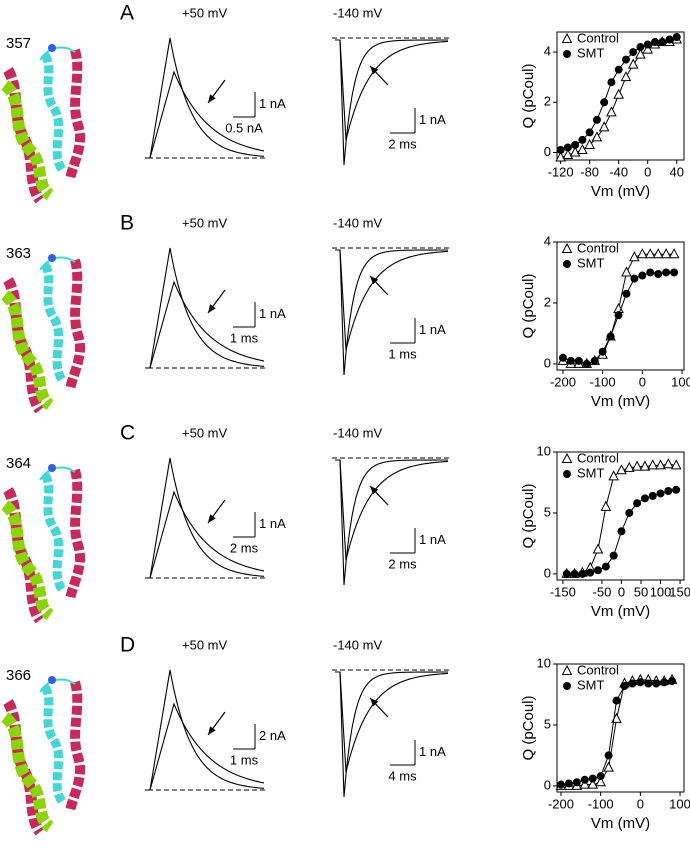 This screenshot has height=853, width=690. What do you see at coordinates (18, 675) in the screenshot?
I see `residue-number: 366` at bounding box center [18, 675].